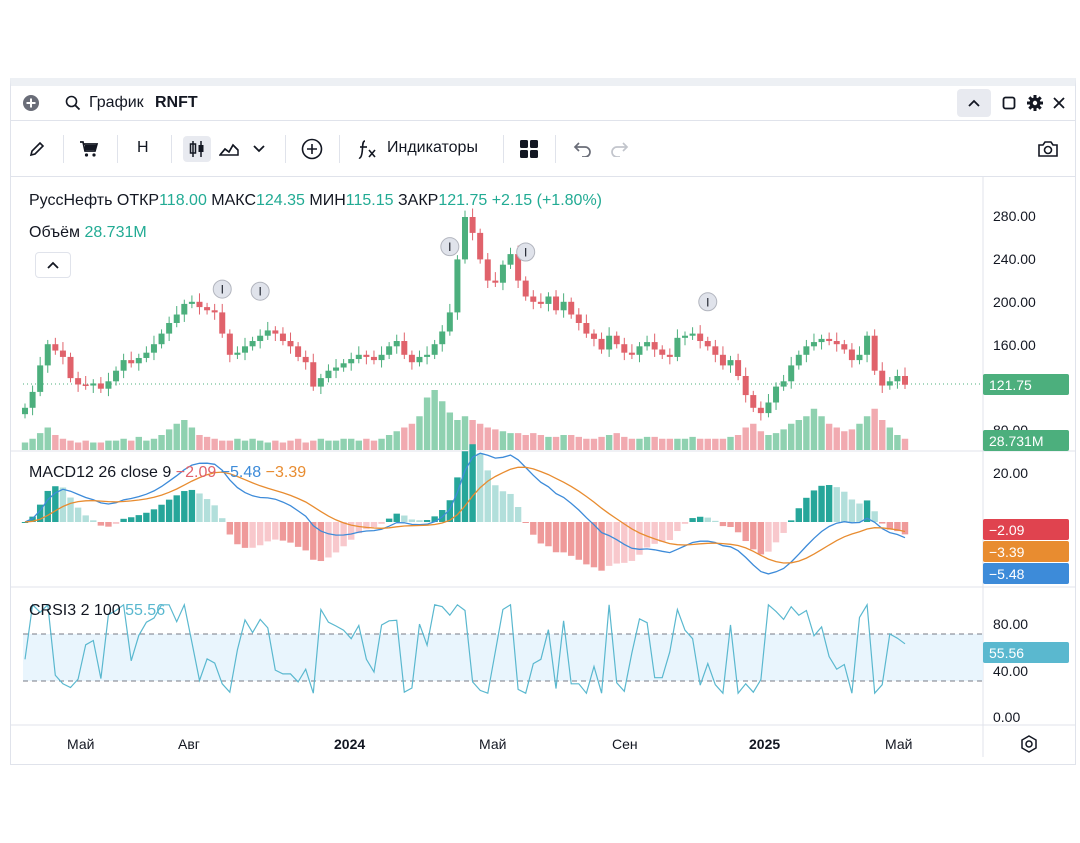 Image resolution: width=1080 pixels, height=843 pixels. I want to click on high-label: МАКС, so click(233, 200).